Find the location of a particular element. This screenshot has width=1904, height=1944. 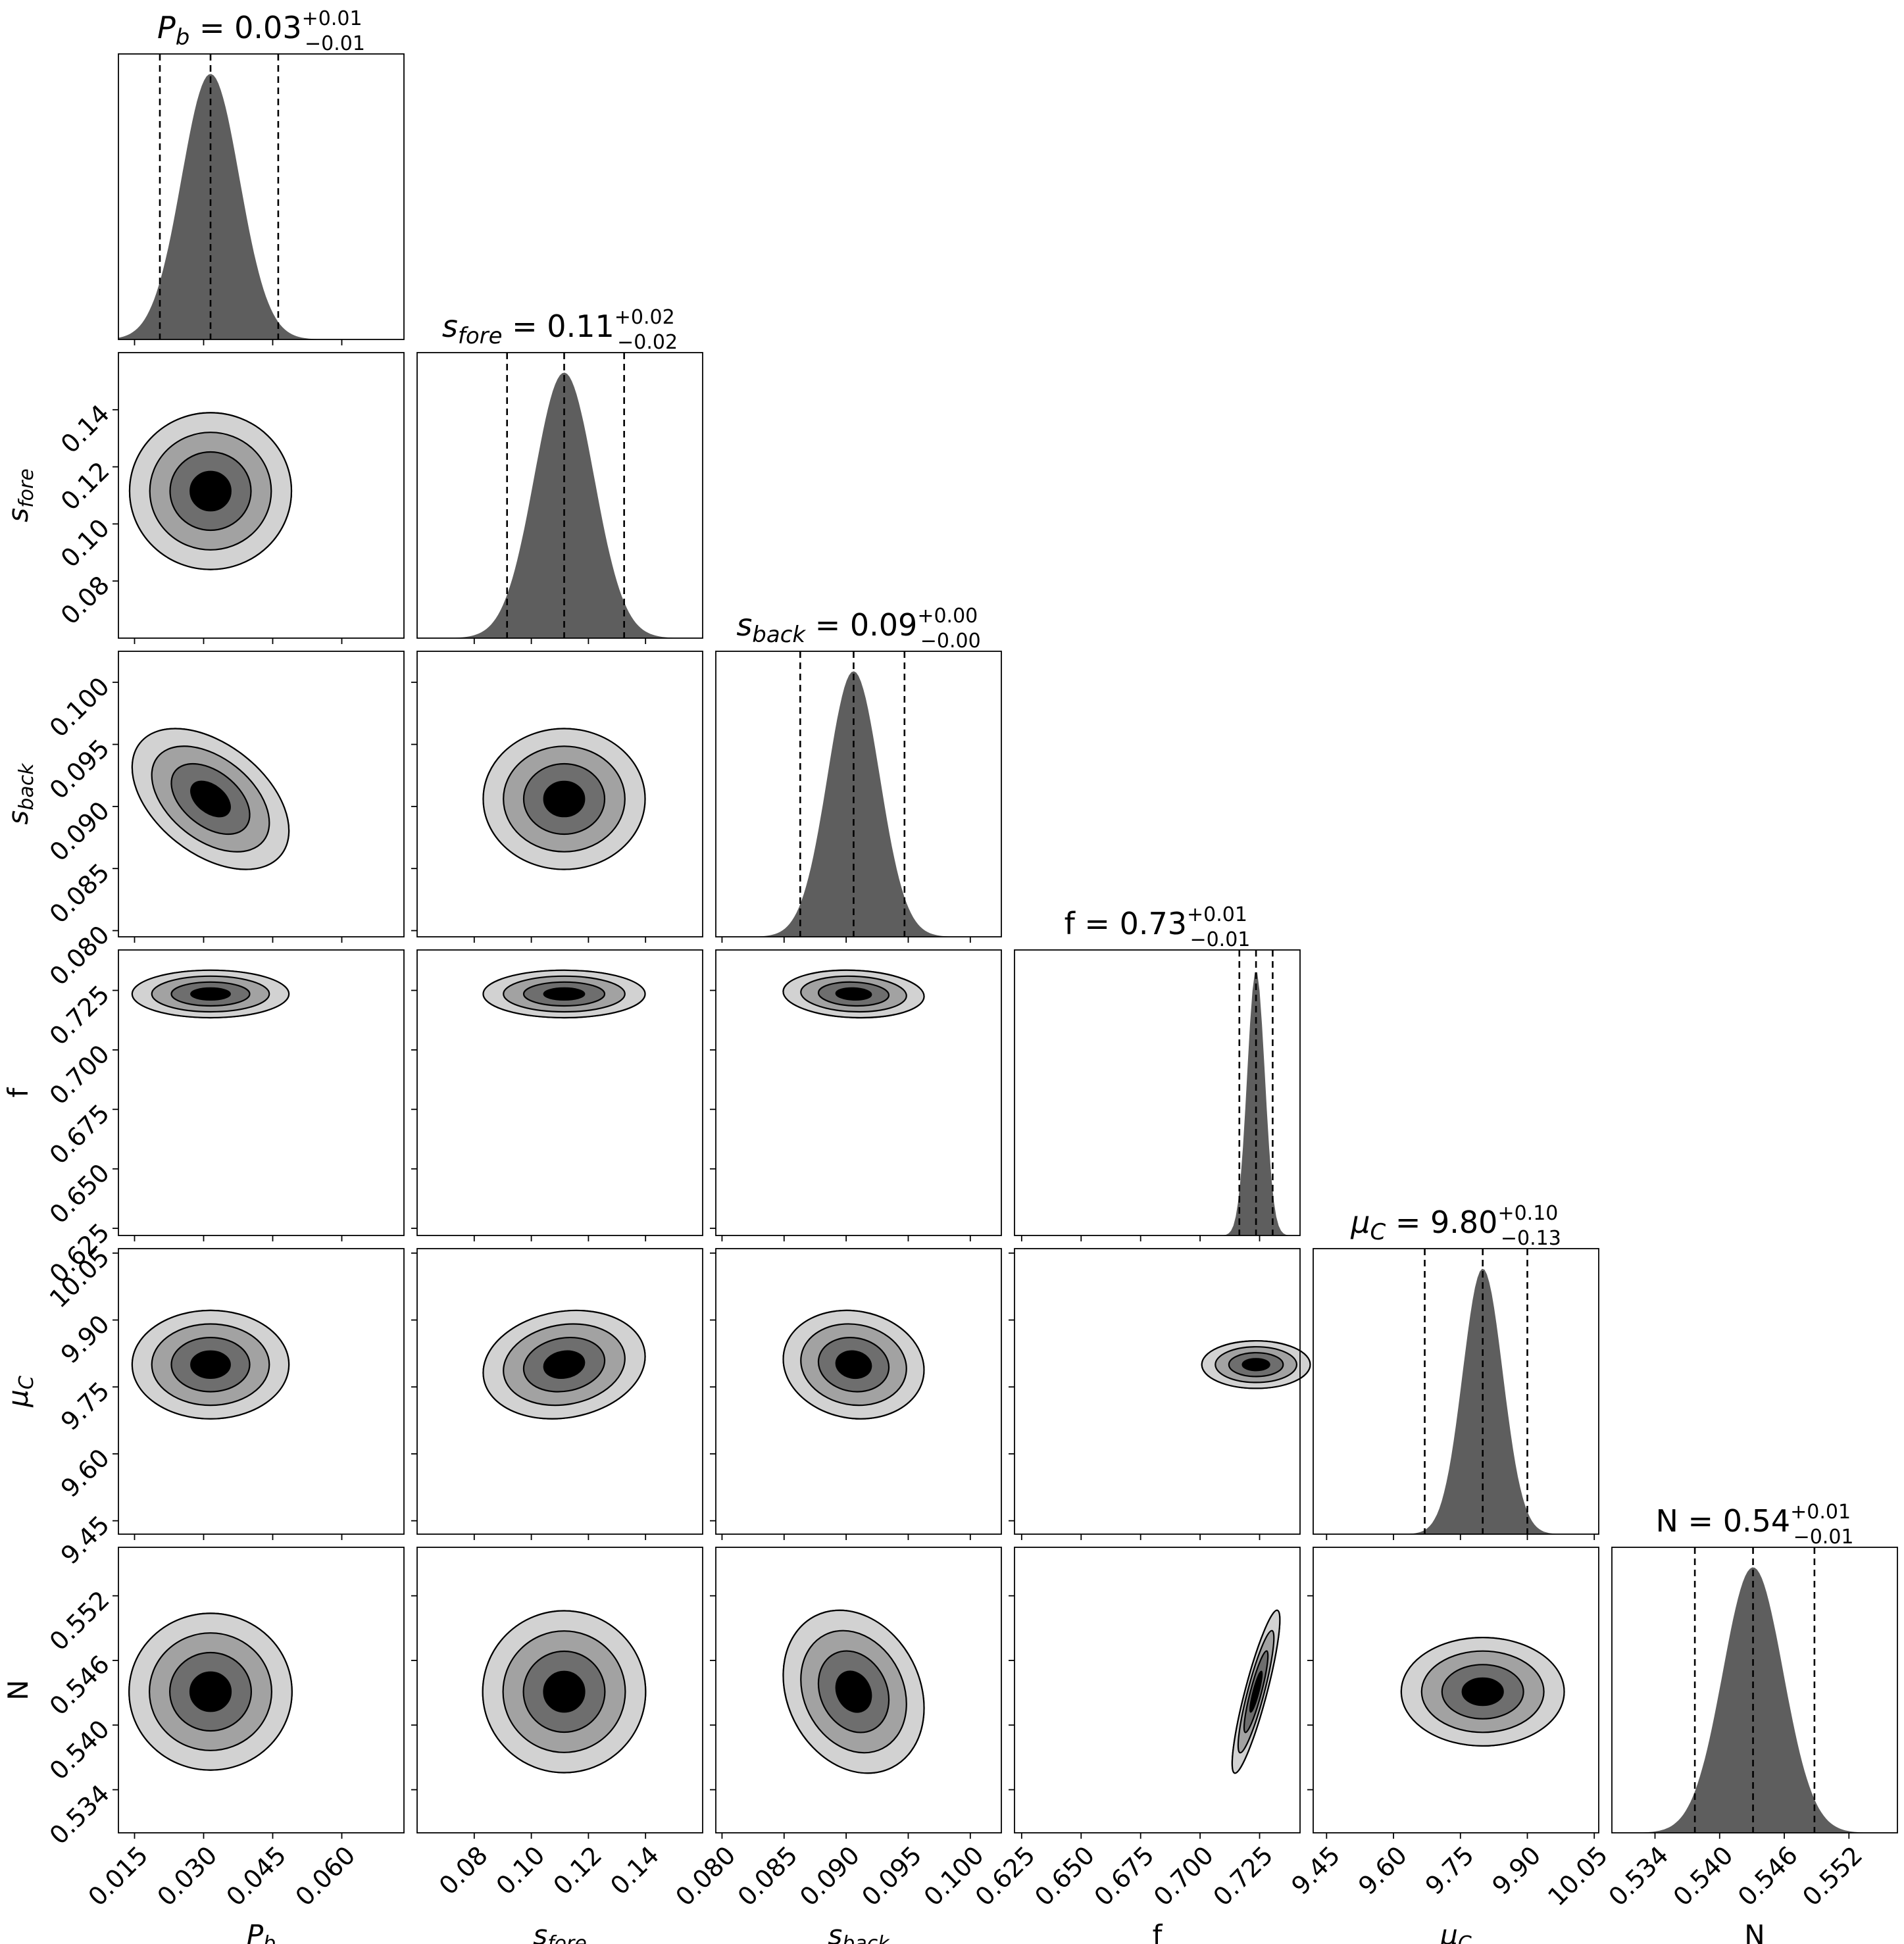

contour-panel-sback-vs-sfore is located at coordinates (557, 797).